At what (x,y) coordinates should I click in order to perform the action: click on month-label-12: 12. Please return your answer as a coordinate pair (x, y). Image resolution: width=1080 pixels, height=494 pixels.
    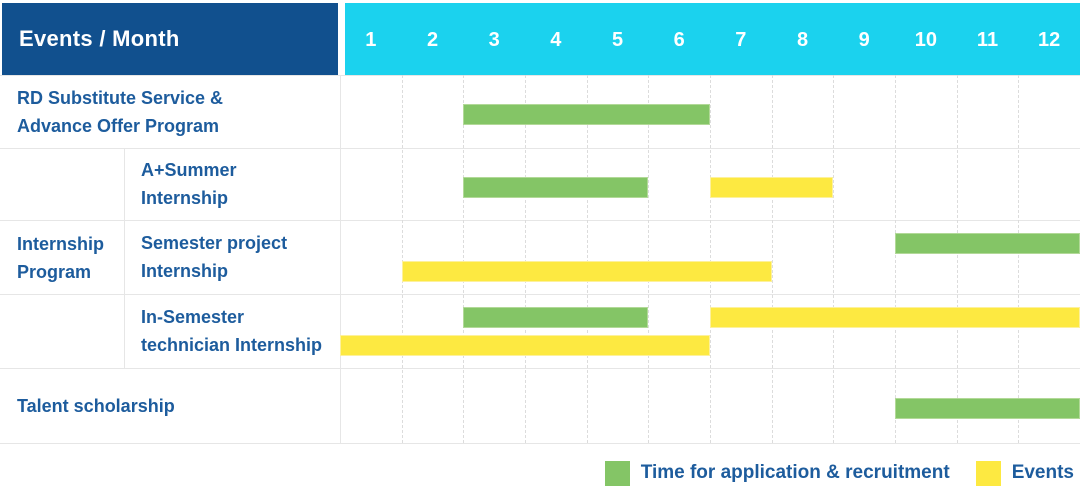
    Looking at the image, I should click on (1049, 40).